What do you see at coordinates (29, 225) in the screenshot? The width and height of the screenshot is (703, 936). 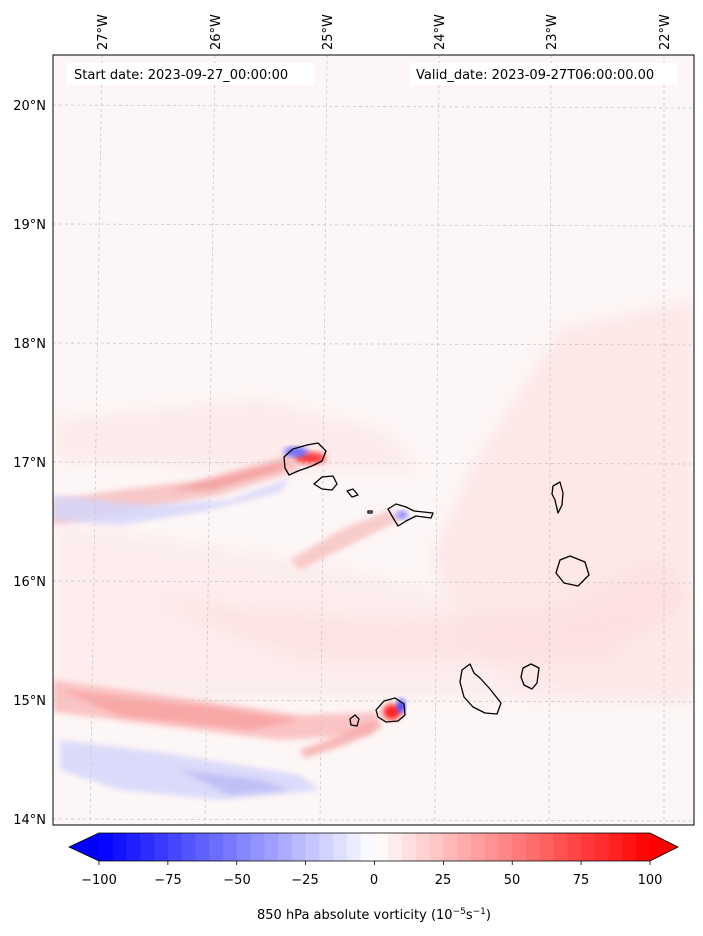 I see `lat-label: 19°N` at bounding box center [29, 225].